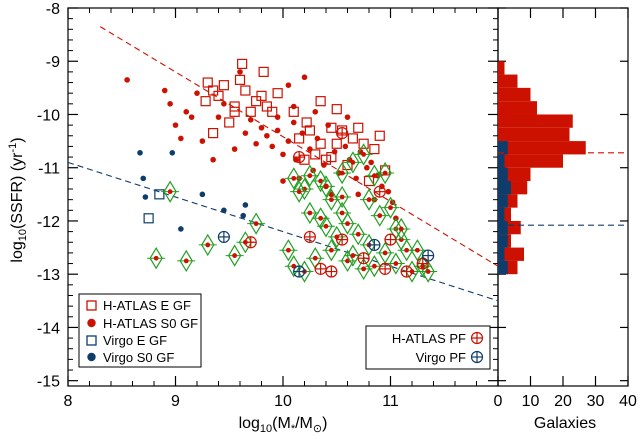  I want to click on x-axis-label: log10(M*/M⊙), so click(283, 425).